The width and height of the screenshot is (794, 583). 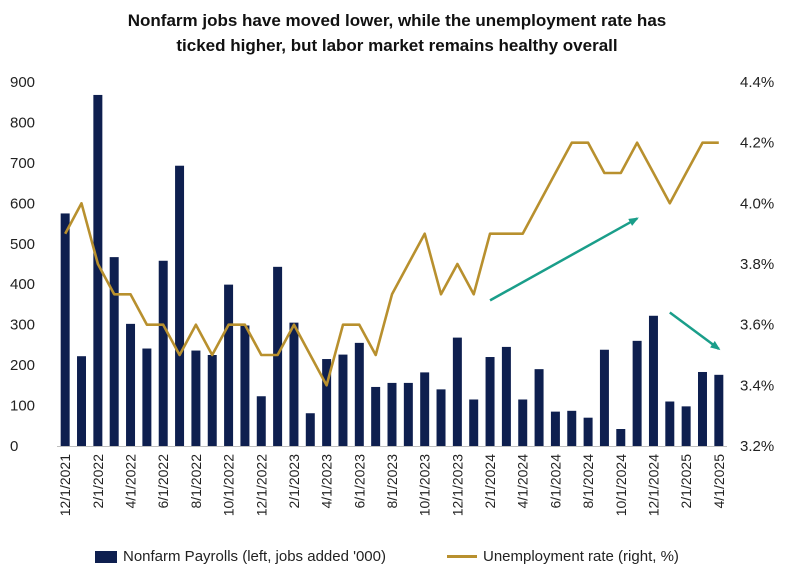 What do you see at coordinates (14, 446) in the screenshot?
I see `y-left-tick-label: 0` at bounding box center [14, 446].